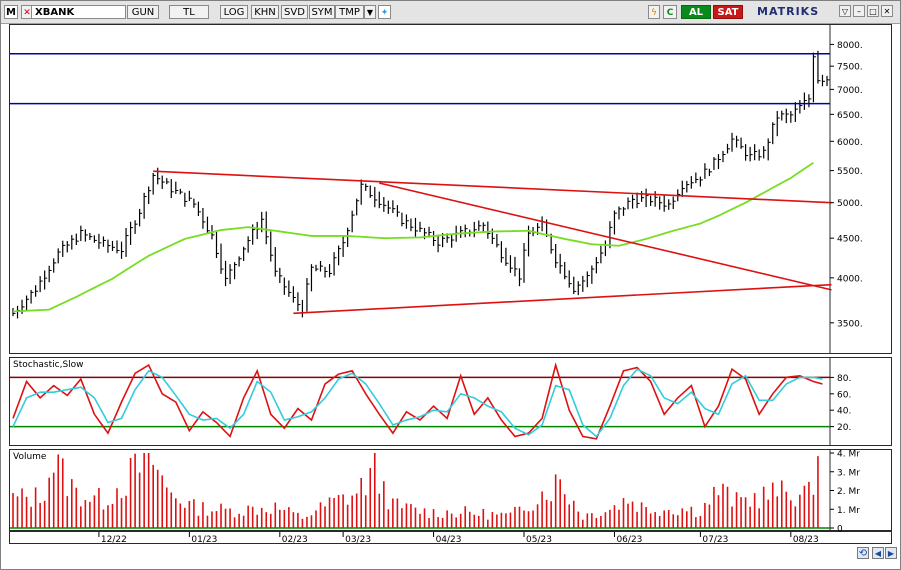 This screenshot has height=570, width=901. What do you see at coordinates (844, 412) in the screenshot?
I see `oscillator-axis-label: 40.` at bounding box center [844, 412].